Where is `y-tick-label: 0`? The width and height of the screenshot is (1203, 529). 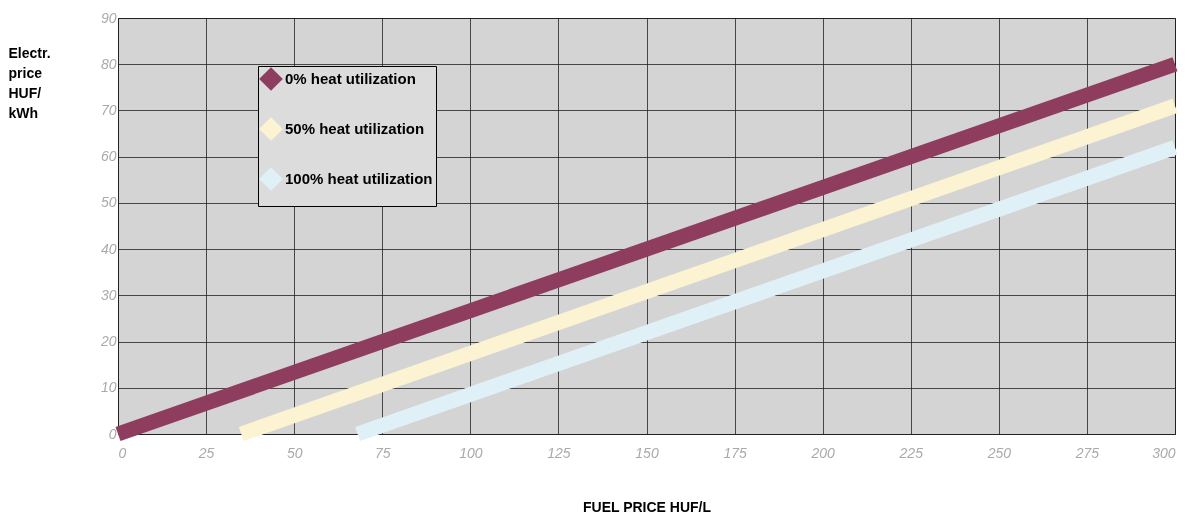 y-tick-label: 0 is located at coordinates (112, 433).